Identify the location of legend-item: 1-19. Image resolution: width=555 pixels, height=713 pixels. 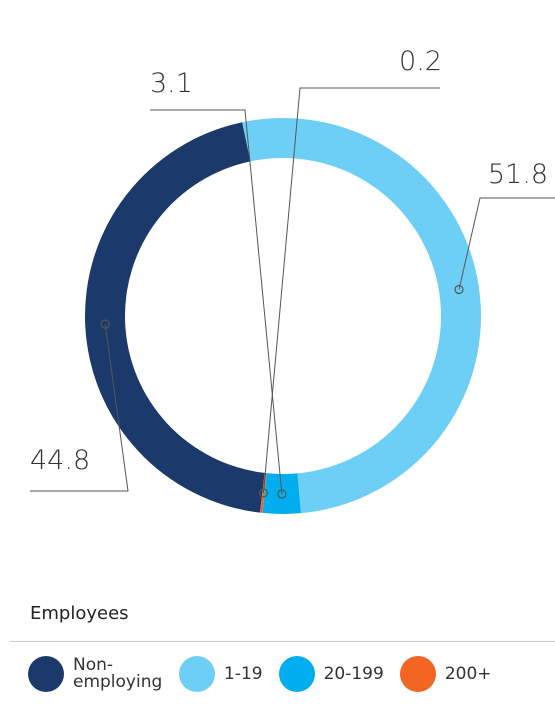
(221, 674).